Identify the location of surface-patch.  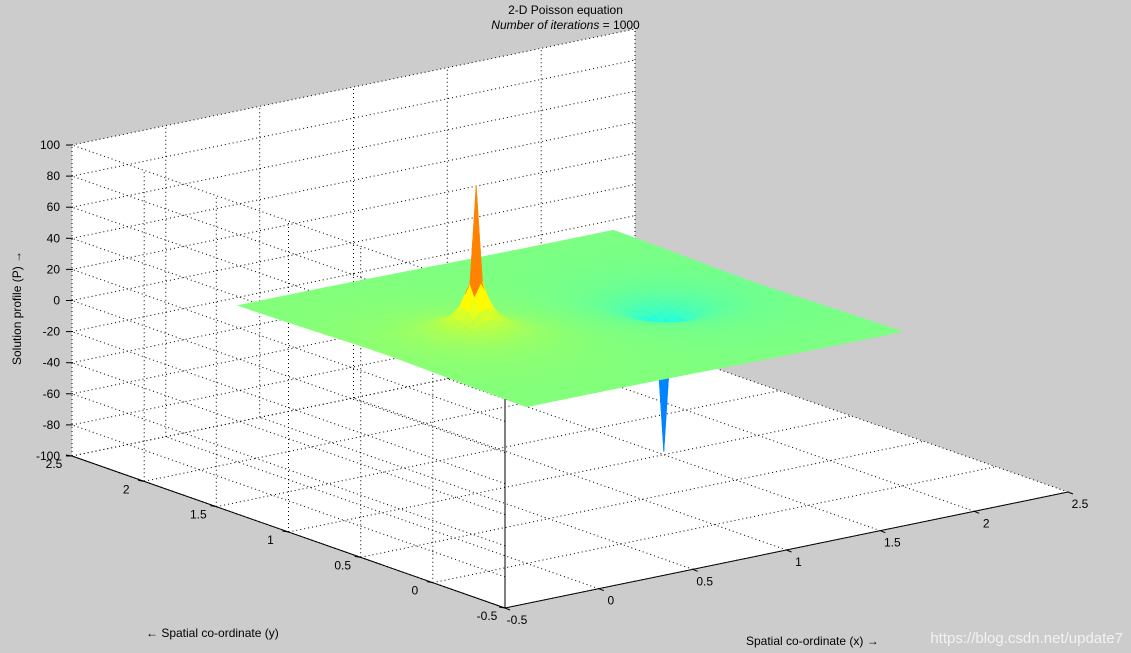
(896, 331).